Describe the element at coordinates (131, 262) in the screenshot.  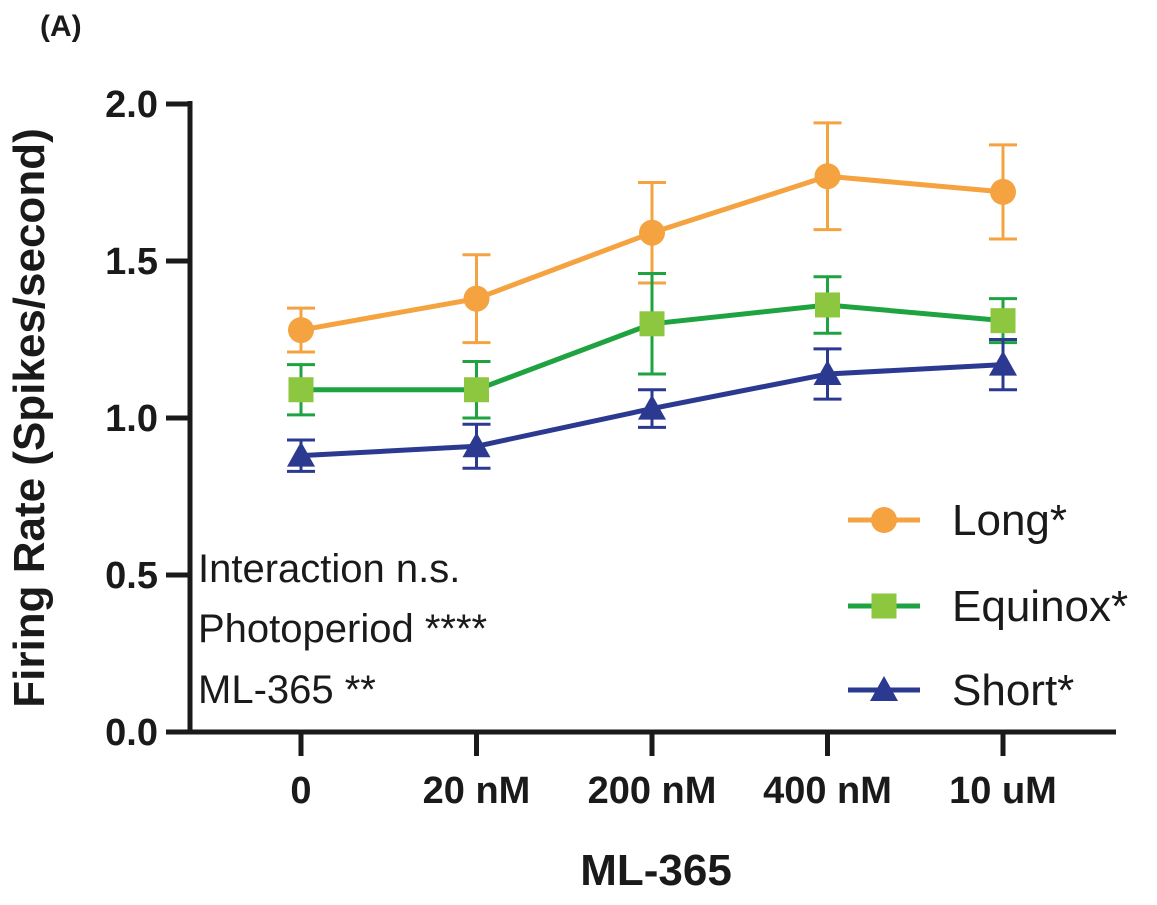
I see `y-tick-label: 1.5` at that location.